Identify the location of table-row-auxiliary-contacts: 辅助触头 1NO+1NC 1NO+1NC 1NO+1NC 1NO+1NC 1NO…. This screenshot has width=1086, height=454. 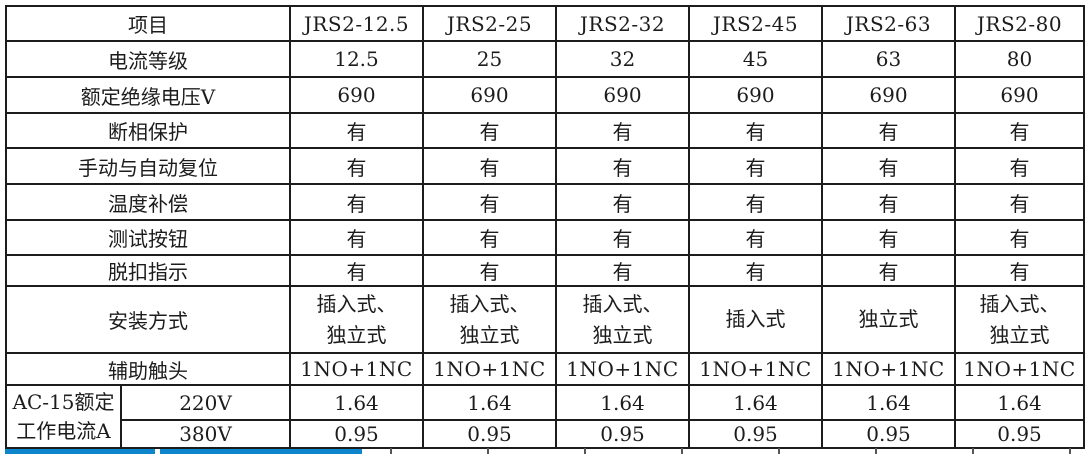
(545, 369).